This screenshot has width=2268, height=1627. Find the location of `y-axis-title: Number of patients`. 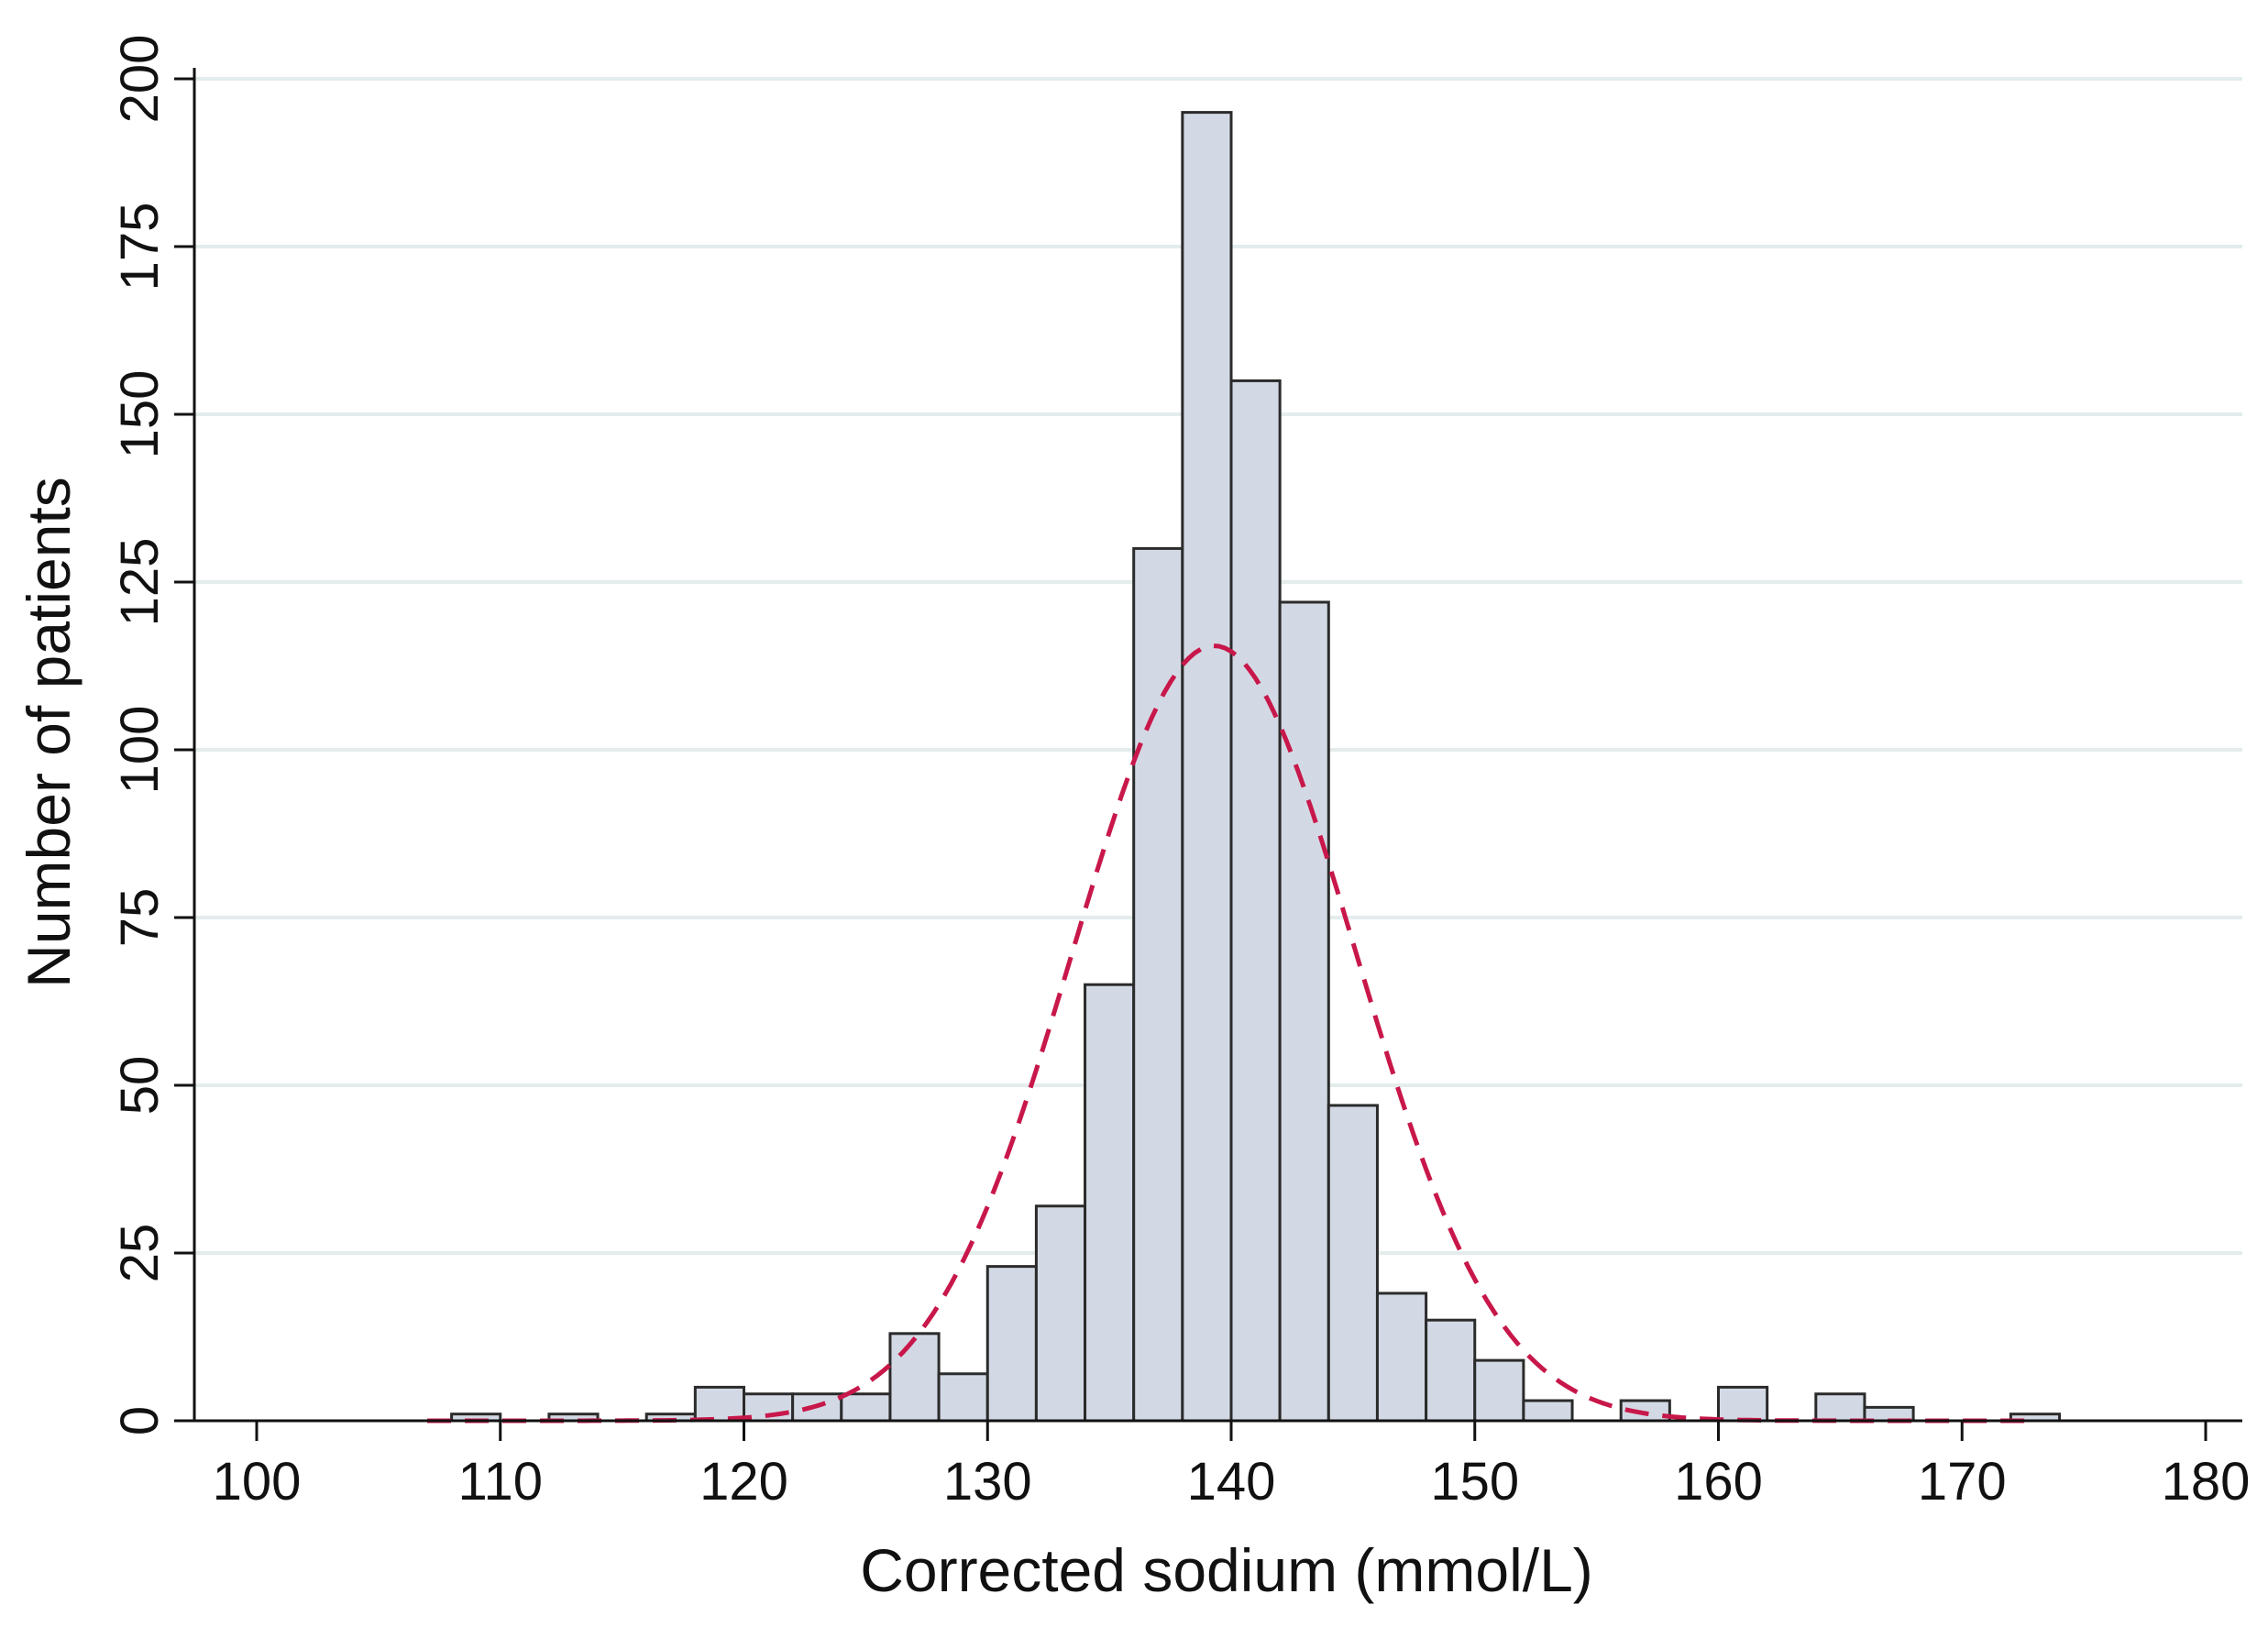

y-axis-title: Number of patients is located at coordinates (49, 732).